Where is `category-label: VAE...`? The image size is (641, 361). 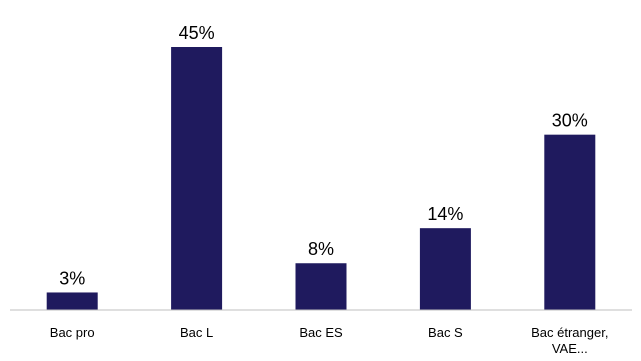 category-label: VAE... is located at coordinates (570, 348).